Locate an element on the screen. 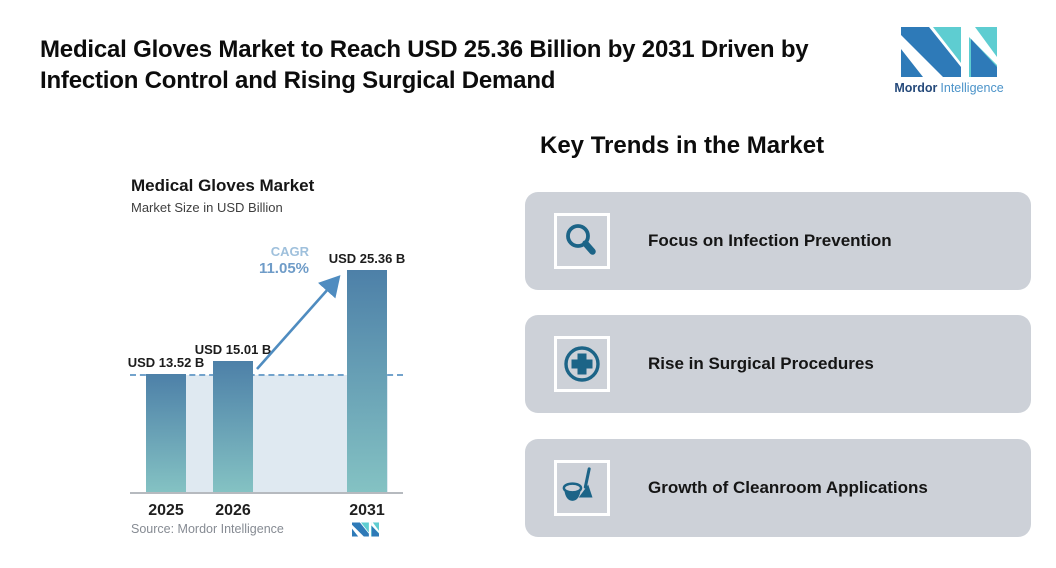 The width and height of the screenshot is (1056, 568). bar-group-2025: USD 13.52 B 2025 is located at coordinates (166, 437).